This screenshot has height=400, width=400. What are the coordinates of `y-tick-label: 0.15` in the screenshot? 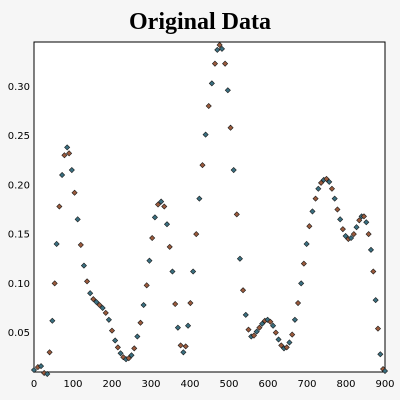 It's located at (19, 235).